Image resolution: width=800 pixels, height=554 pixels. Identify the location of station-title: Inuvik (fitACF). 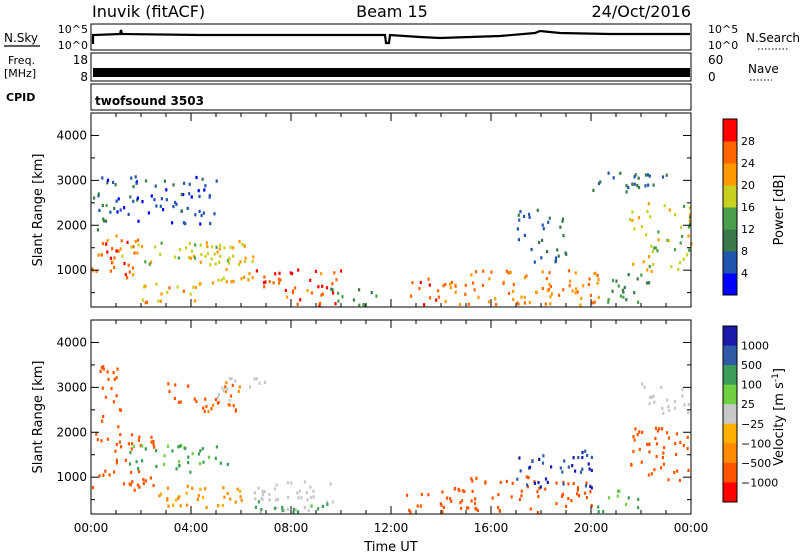
(148, 11).